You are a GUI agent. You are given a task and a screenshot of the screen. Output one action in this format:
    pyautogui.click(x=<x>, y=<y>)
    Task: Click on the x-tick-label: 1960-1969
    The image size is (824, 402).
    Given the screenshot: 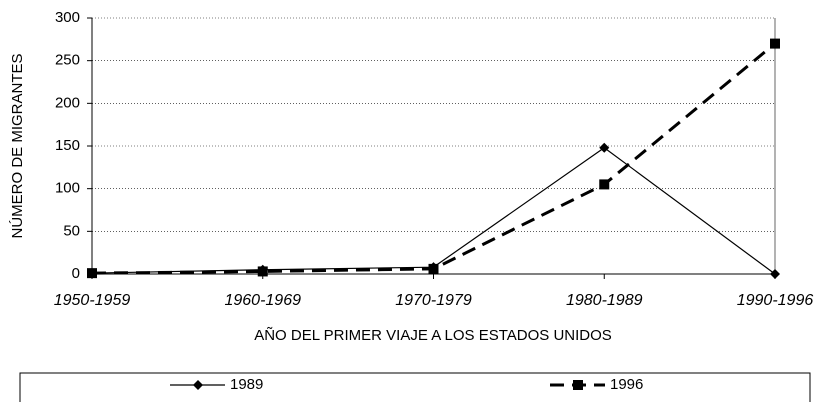 What is the action you would take?
    pyautogui.click(x=262, y=300)
    